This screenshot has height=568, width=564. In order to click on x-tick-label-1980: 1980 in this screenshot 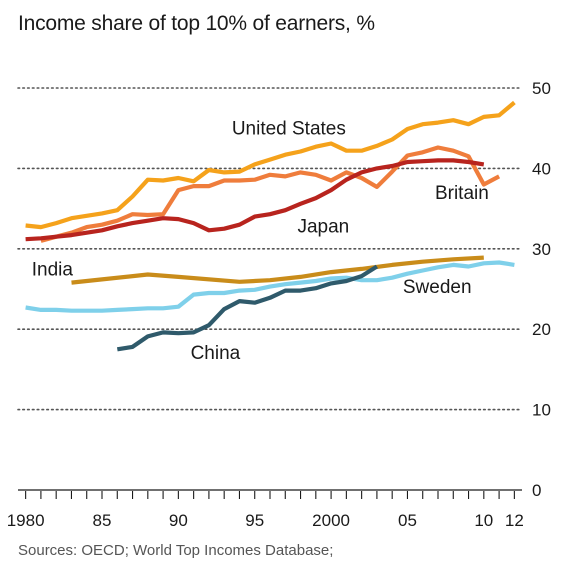, I will do `click(26, 520)`.